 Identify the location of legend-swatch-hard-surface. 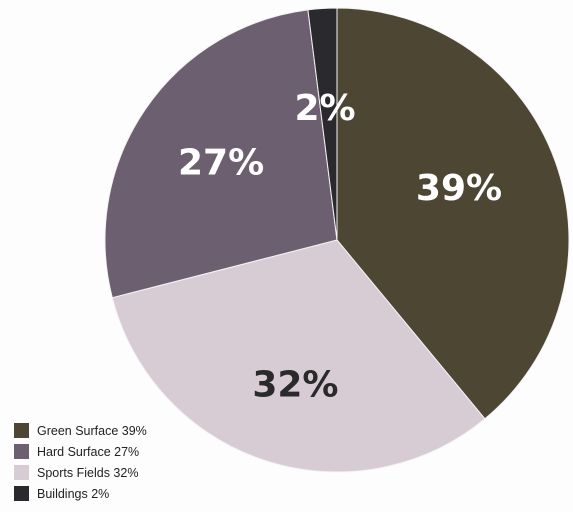
(21, 451).